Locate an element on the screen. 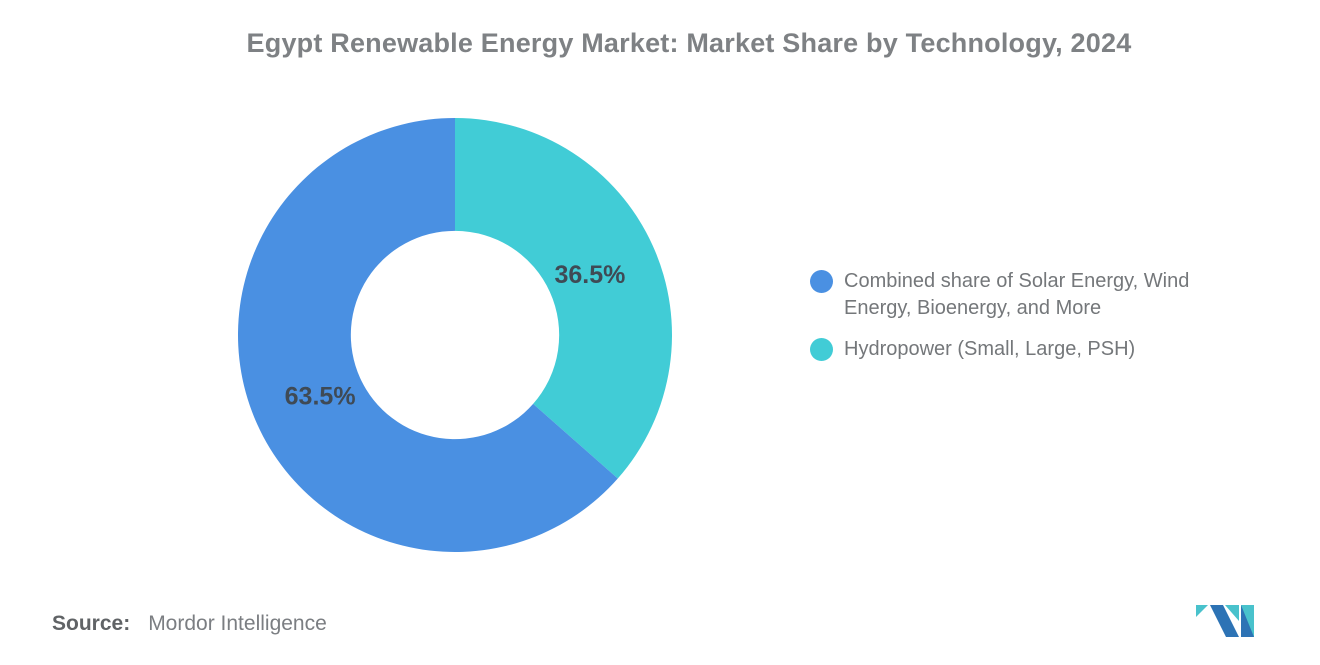 Image resolution: width=1320 pixels, height=665 pixels. legend-item-hydropower: Hydropower (Small, Large, PSH) is located at coordinates (1027, 349).